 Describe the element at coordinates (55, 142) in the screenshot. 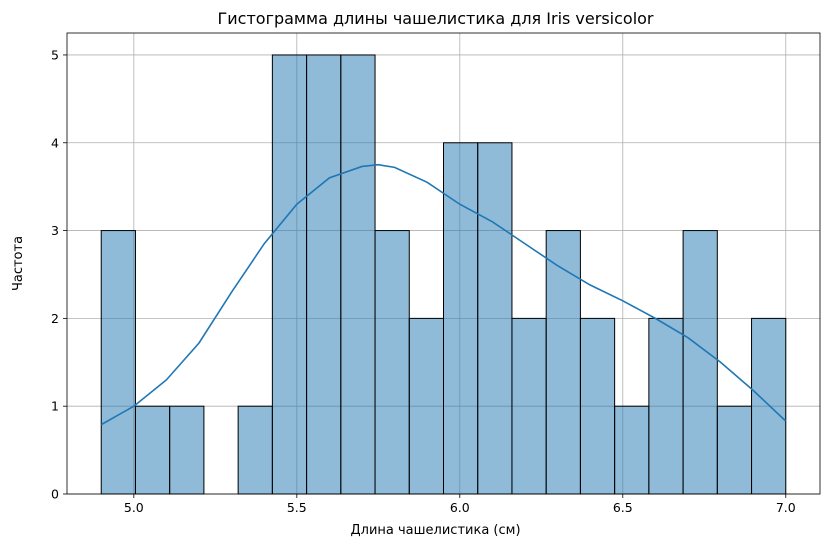

I see `y-tick-label: 4` at that location.